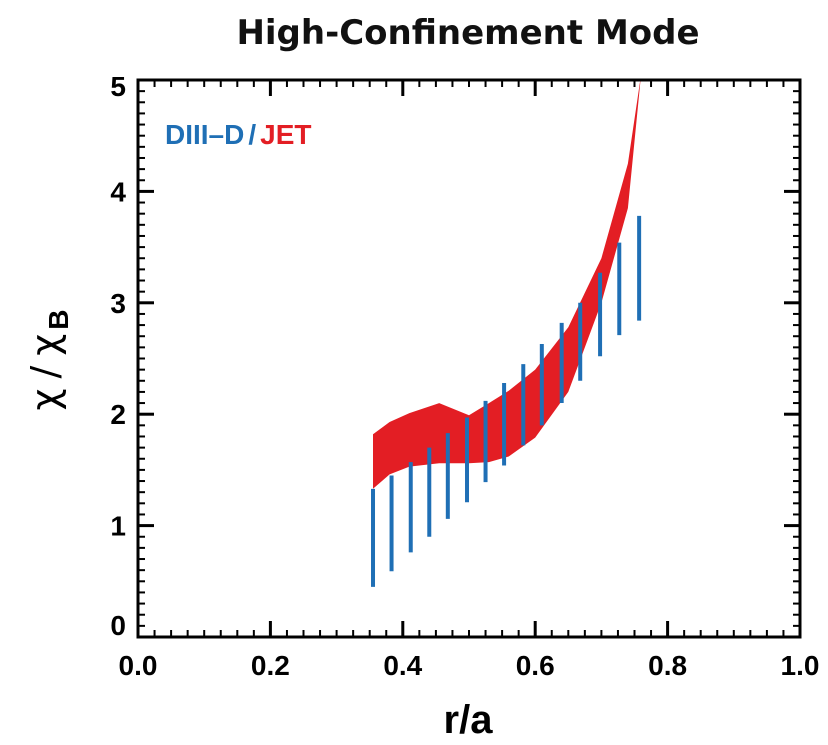 The height and width of the screenshot is (745, 828). Describe the element at coordinates (118, 86) in the screenshot. I see `y-tick-label: 5` at that location.